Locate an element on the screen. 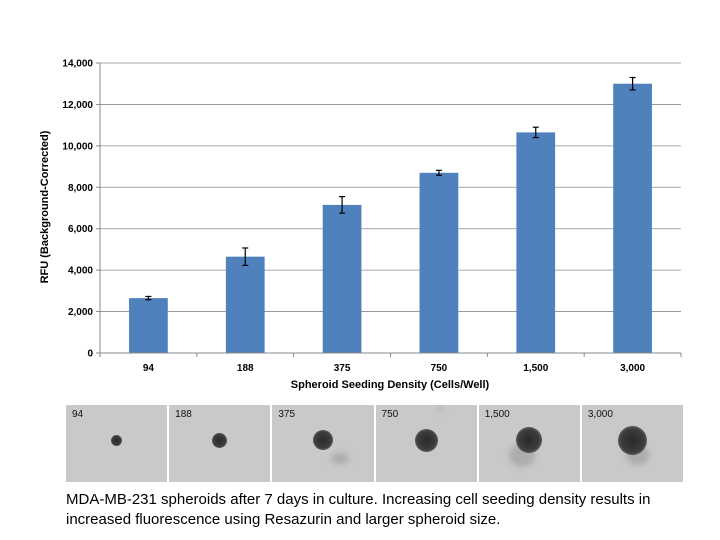 The width and height of the screenshot is (720, 540). spheroid-image-tile: 94 is located at coordinates (117, 443).